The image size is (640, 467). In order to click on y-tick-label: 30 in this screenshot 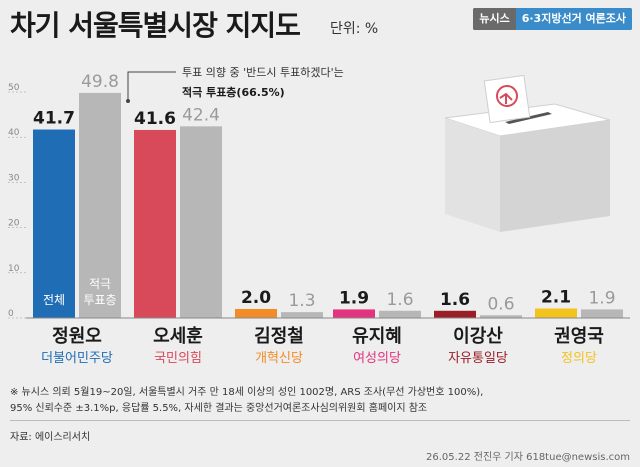, I will do `click(14, 178)`.